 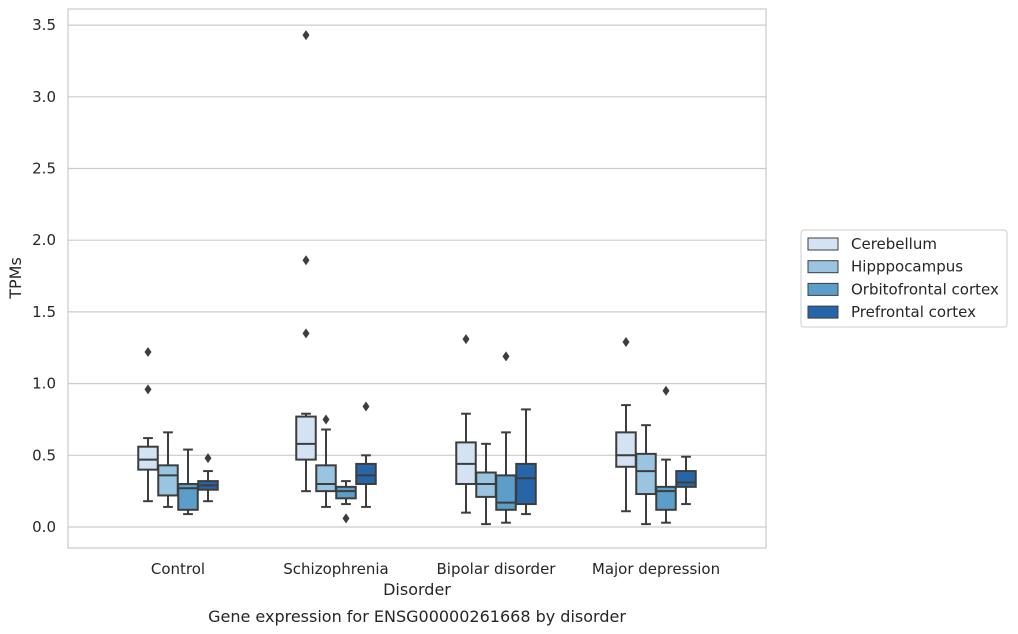 What do you see at coordinates (417, 589) in the screenshot?
I see `x-axis-label: Disorder` at bounding box center [417, 589].